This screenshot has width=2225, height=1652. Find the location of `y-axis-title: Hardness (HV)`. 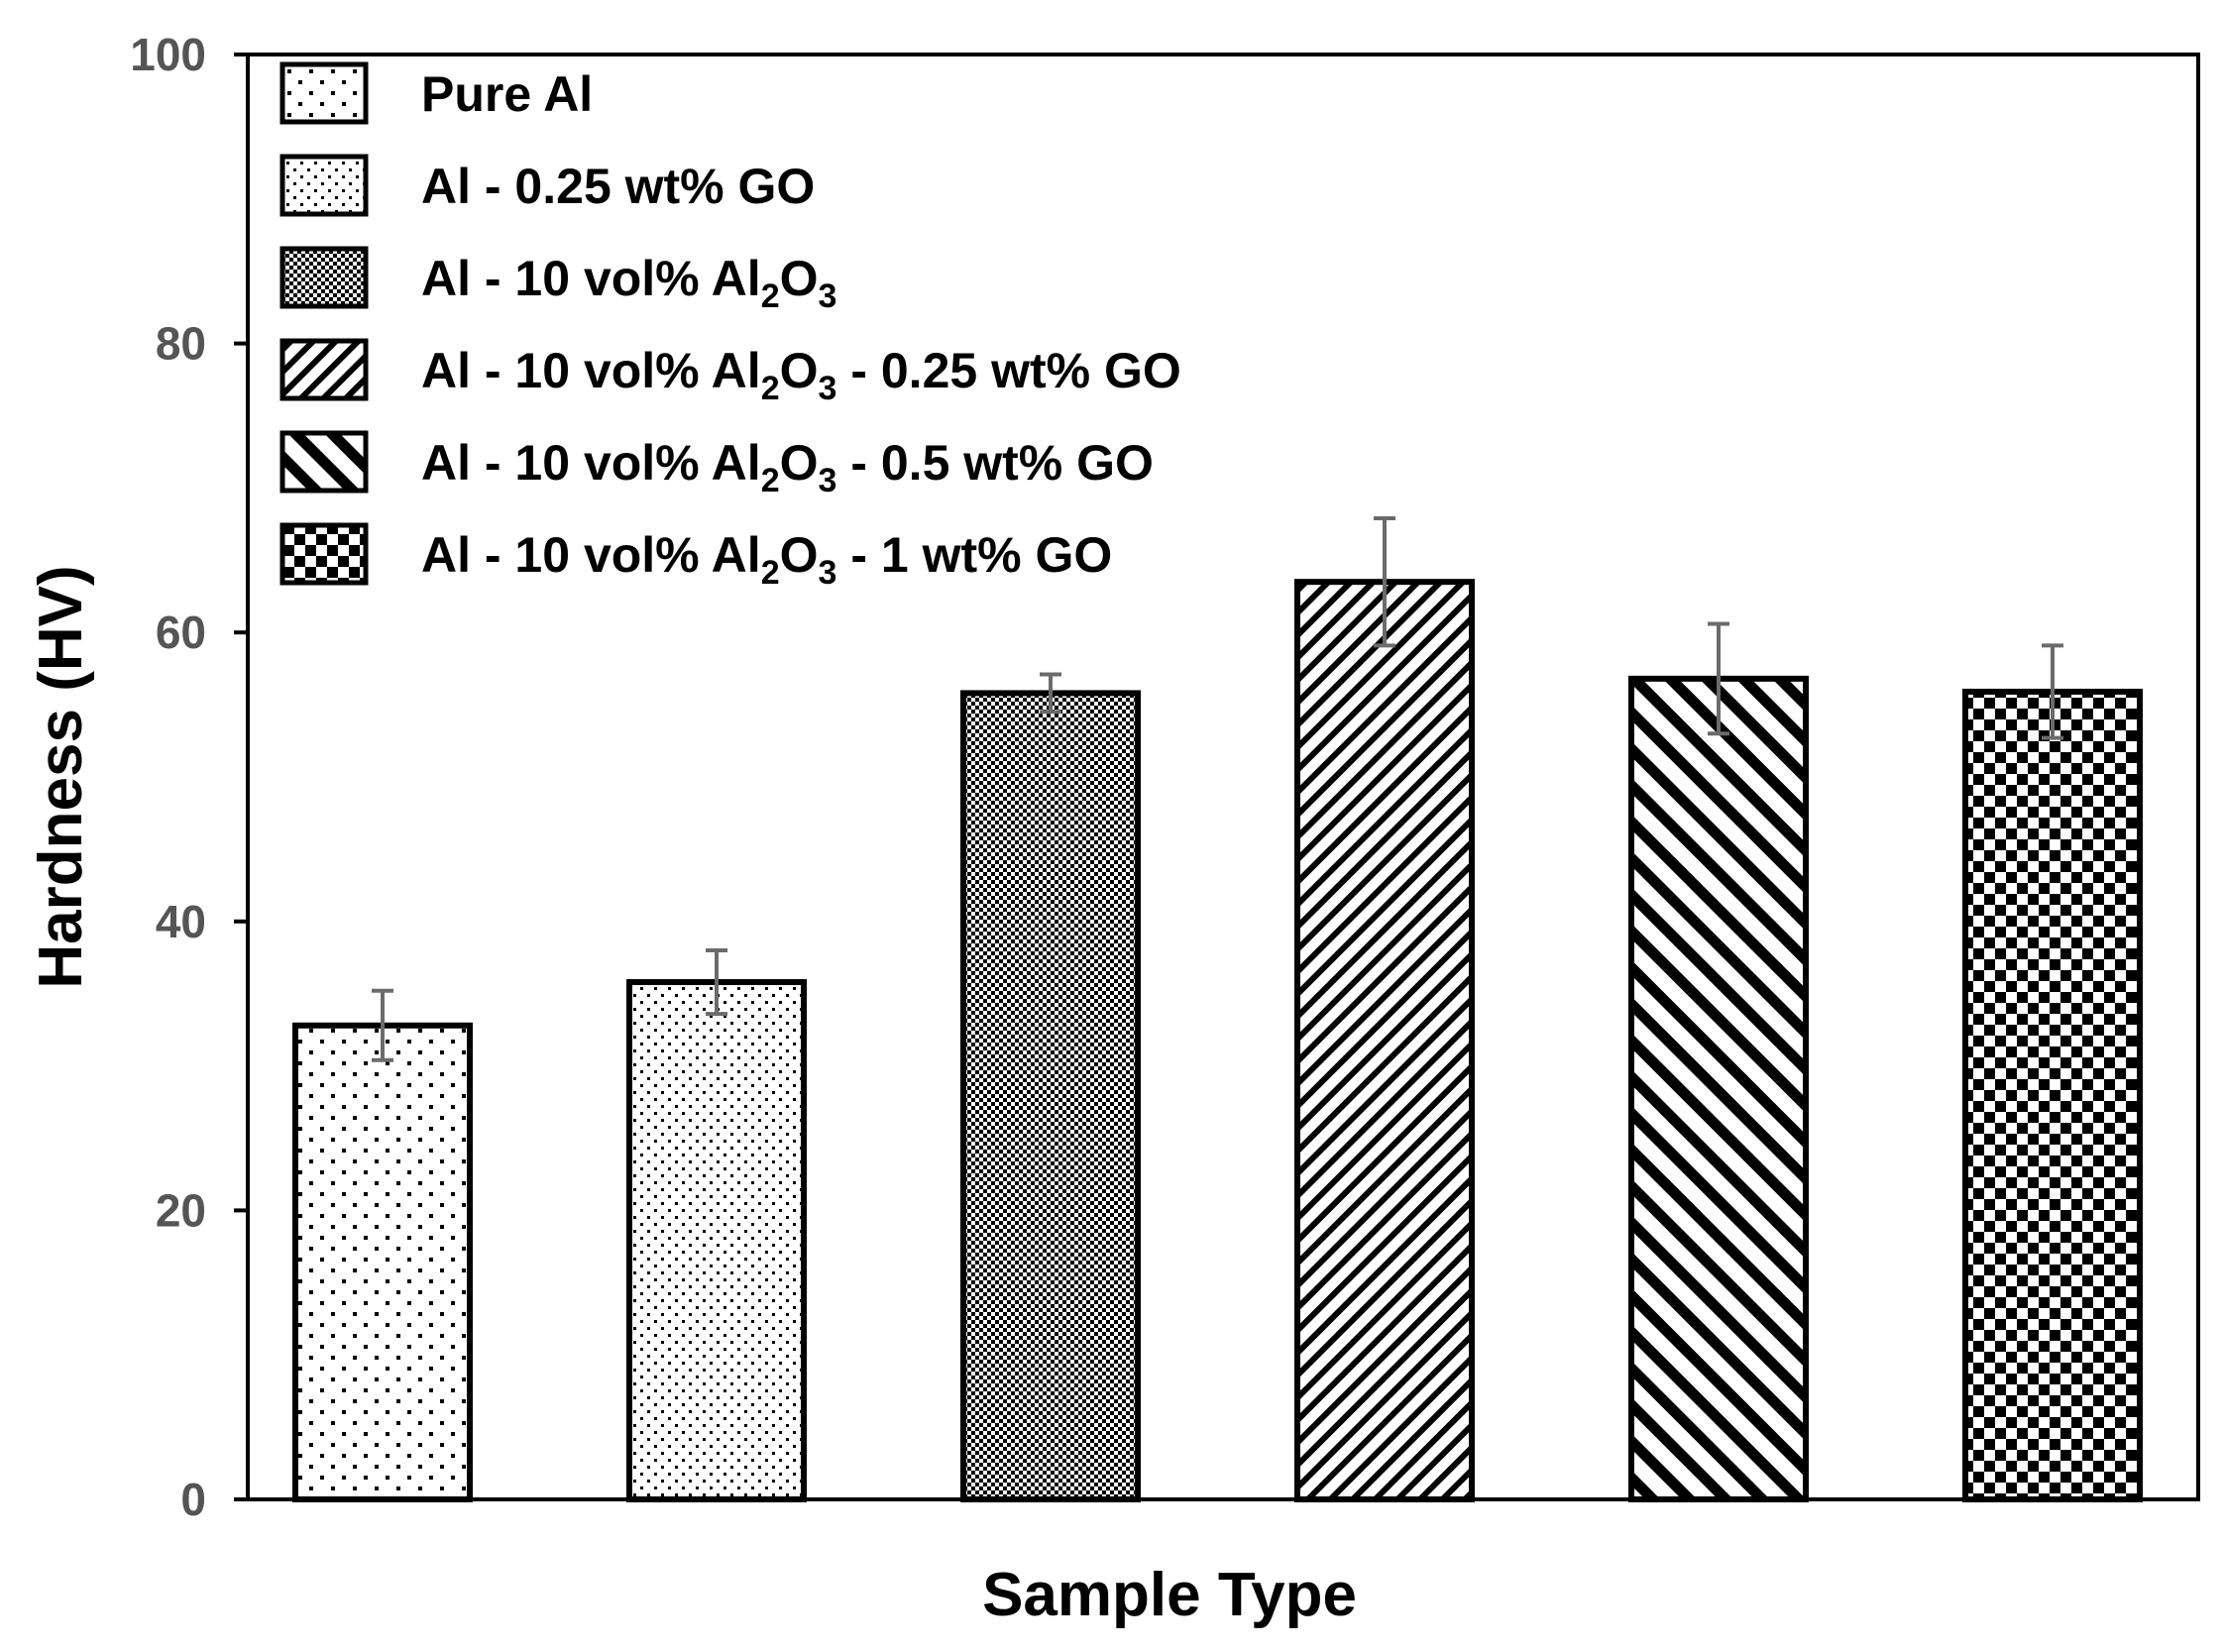

y-axis-title: Hardness (HV) is located at coordinates (61, 776).